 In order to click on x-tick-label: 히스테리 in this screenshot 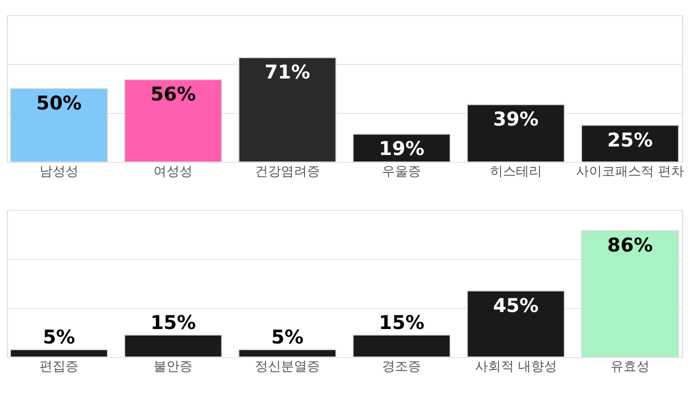, I will do `click(516, 172)`.